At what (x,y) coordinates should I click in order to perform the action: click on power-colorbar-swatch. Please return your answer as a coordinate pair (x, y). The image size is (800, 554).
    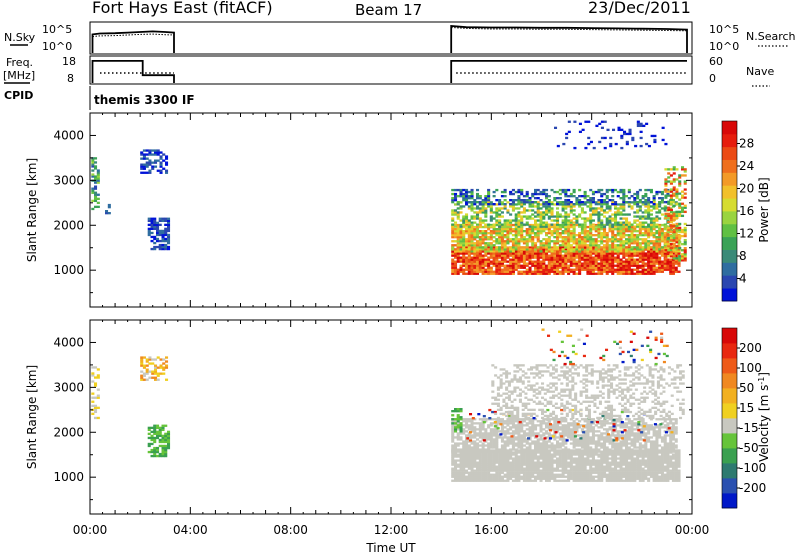
    Looking at the image, I should click on (729, 256).